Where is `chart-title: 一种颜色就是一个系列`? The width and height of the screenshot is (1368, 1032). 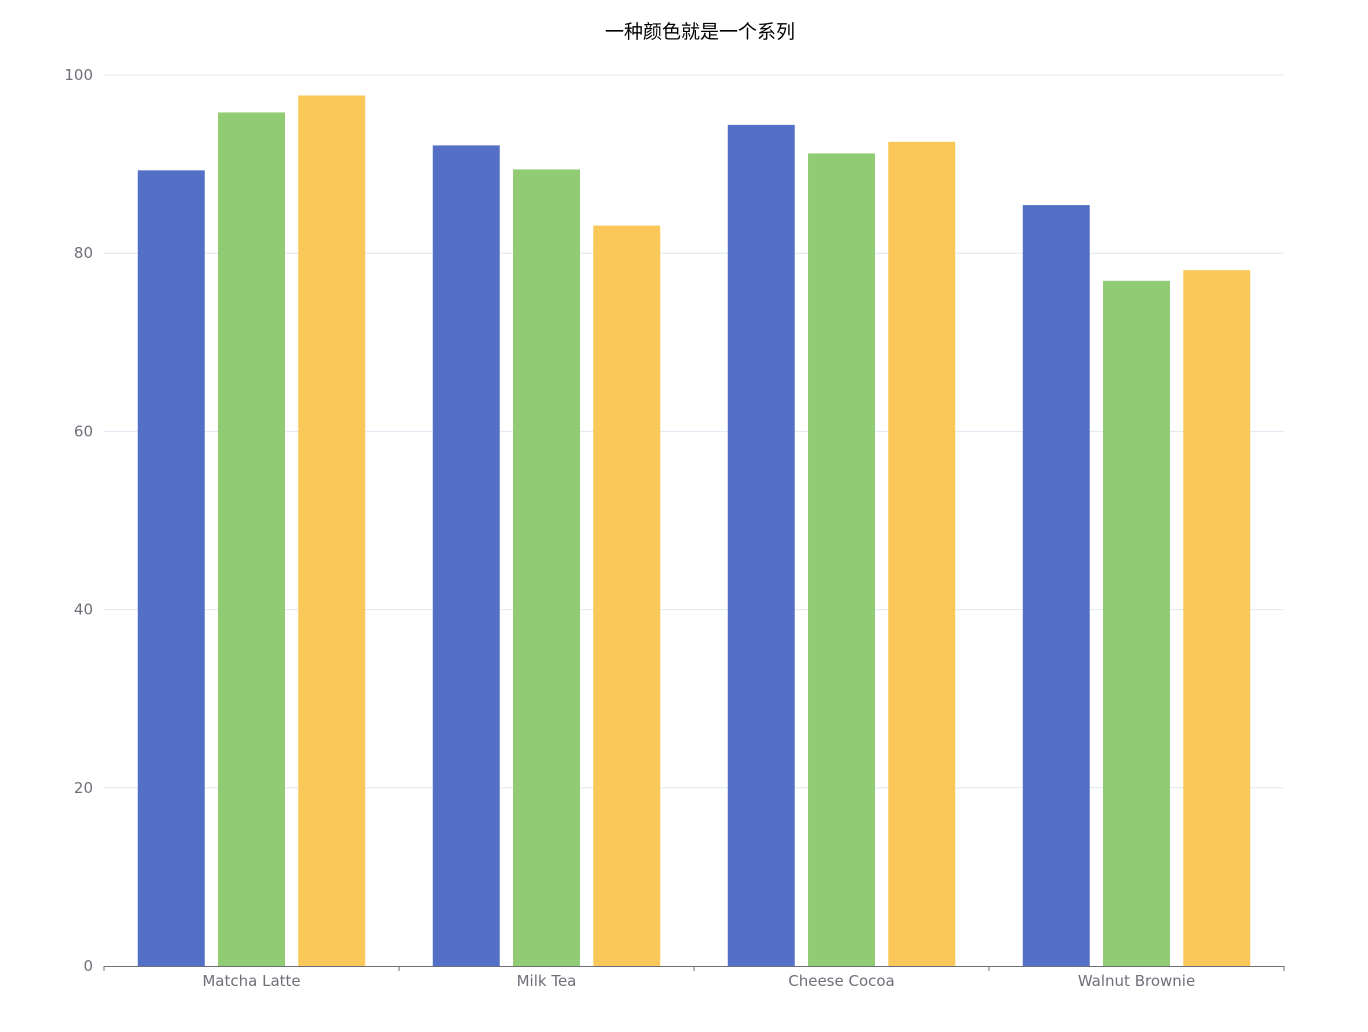 chart-title: 一种颜色就是一个系列 is located at coordinates (700, 32).